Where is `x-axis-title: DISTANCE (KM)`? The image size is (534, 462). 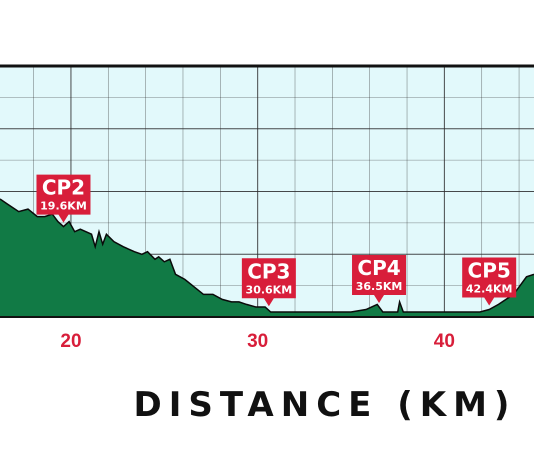 x-axis-title: DISTANCE (KM) is located at coordinates (325, 405).